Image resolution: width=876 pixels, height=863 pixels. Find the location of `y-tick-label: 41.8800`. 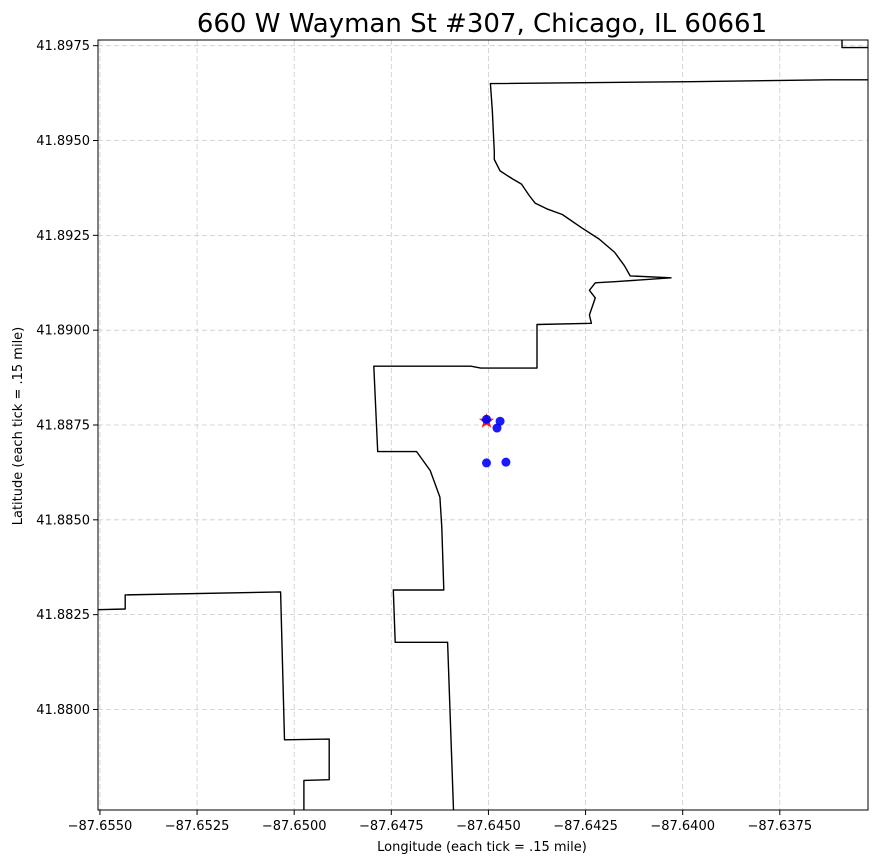

y-tick-label: 41.8800 is located at coordinates (63, 710).